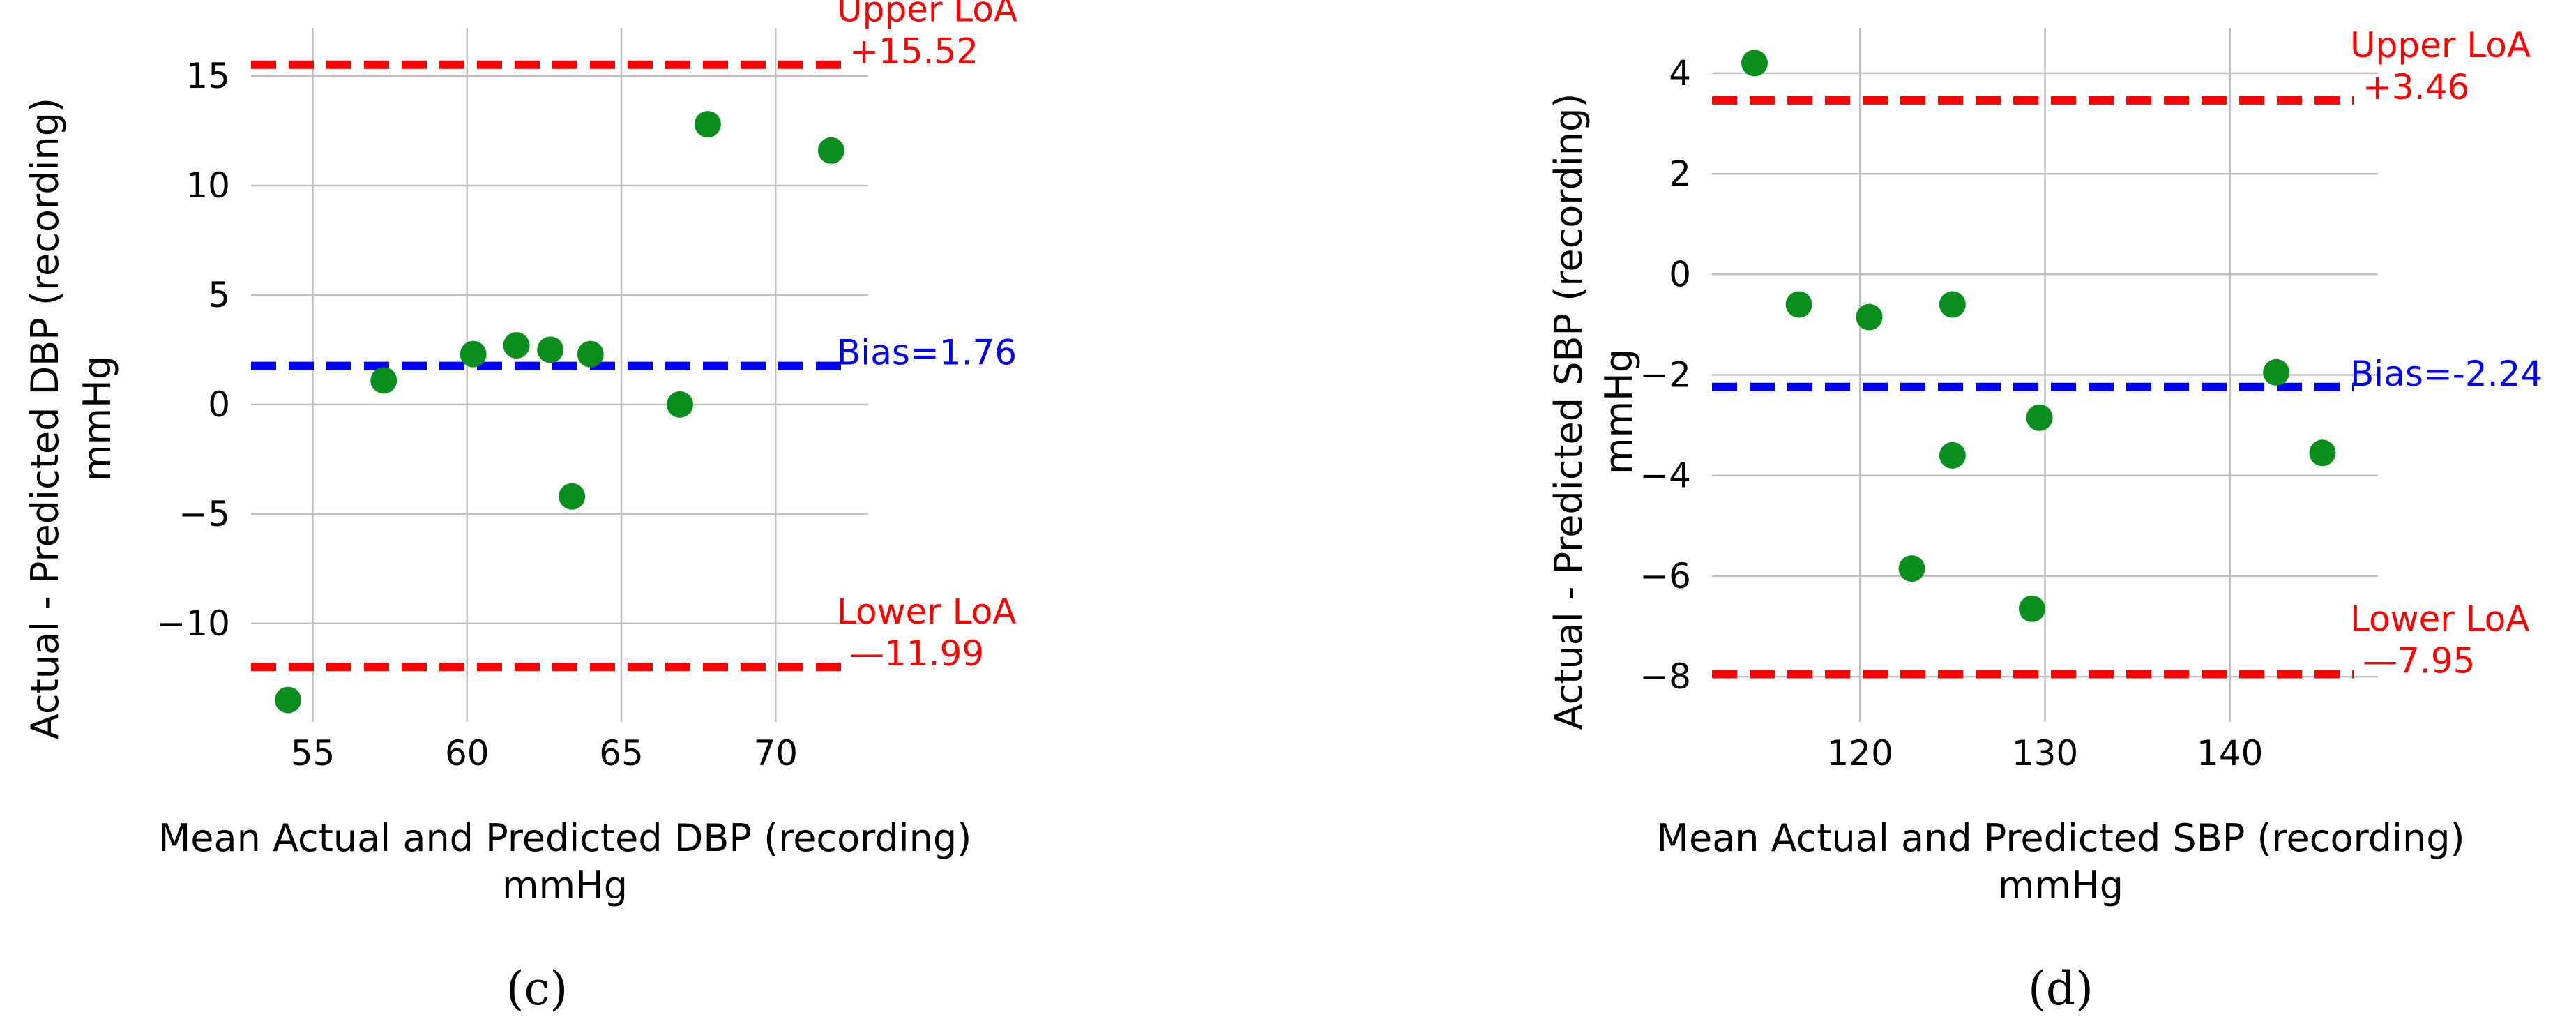 Image resolution: width=2576 pixels, height=1033 pixels. What do you see at coordinates (2230, 754) in the screenshot?
I see `x-tick-label: 140` at bounding box center [2230, 754].